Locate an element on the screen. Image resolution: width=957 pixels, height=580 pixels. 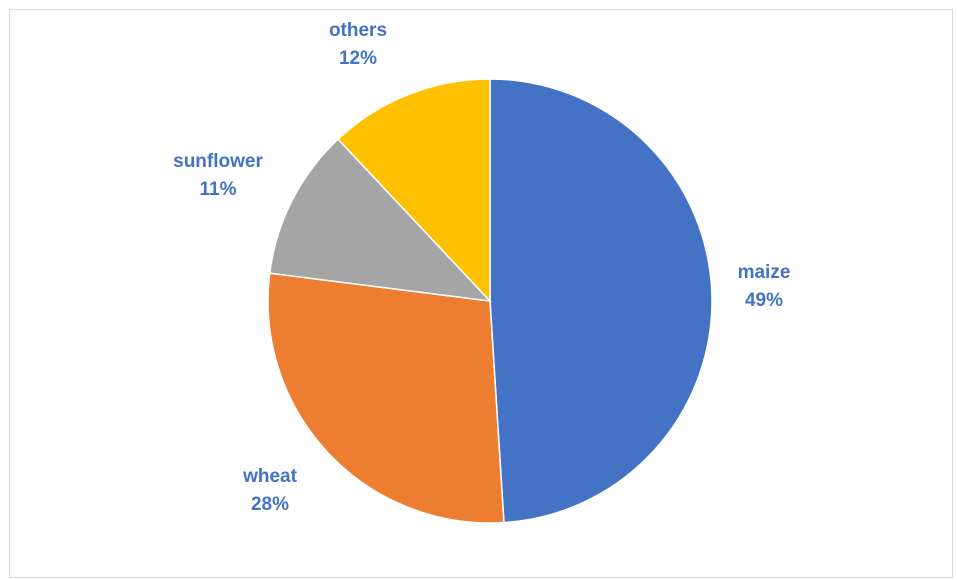
pie-slice-wheat is located at coordinates (386, 398).